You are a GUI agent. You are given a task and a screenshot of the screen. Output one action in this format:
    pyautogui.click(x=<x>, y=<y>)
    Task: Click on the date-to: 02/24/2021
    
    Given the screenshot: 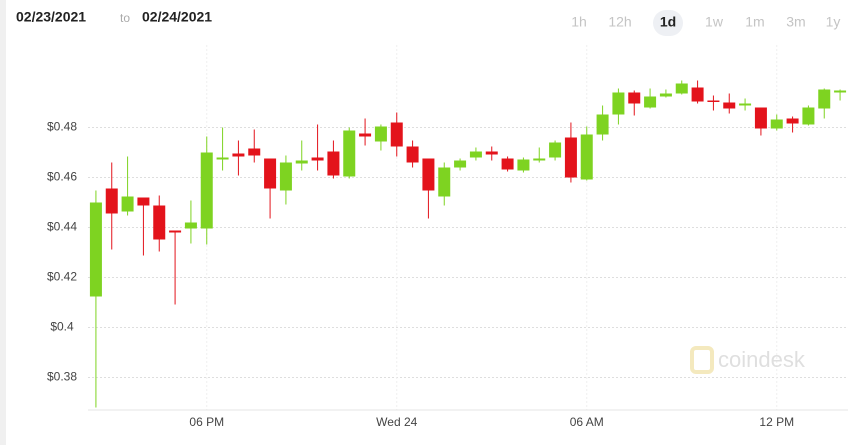 What is the action you would take?
    pyautogui.click(x=177, y=17)
    